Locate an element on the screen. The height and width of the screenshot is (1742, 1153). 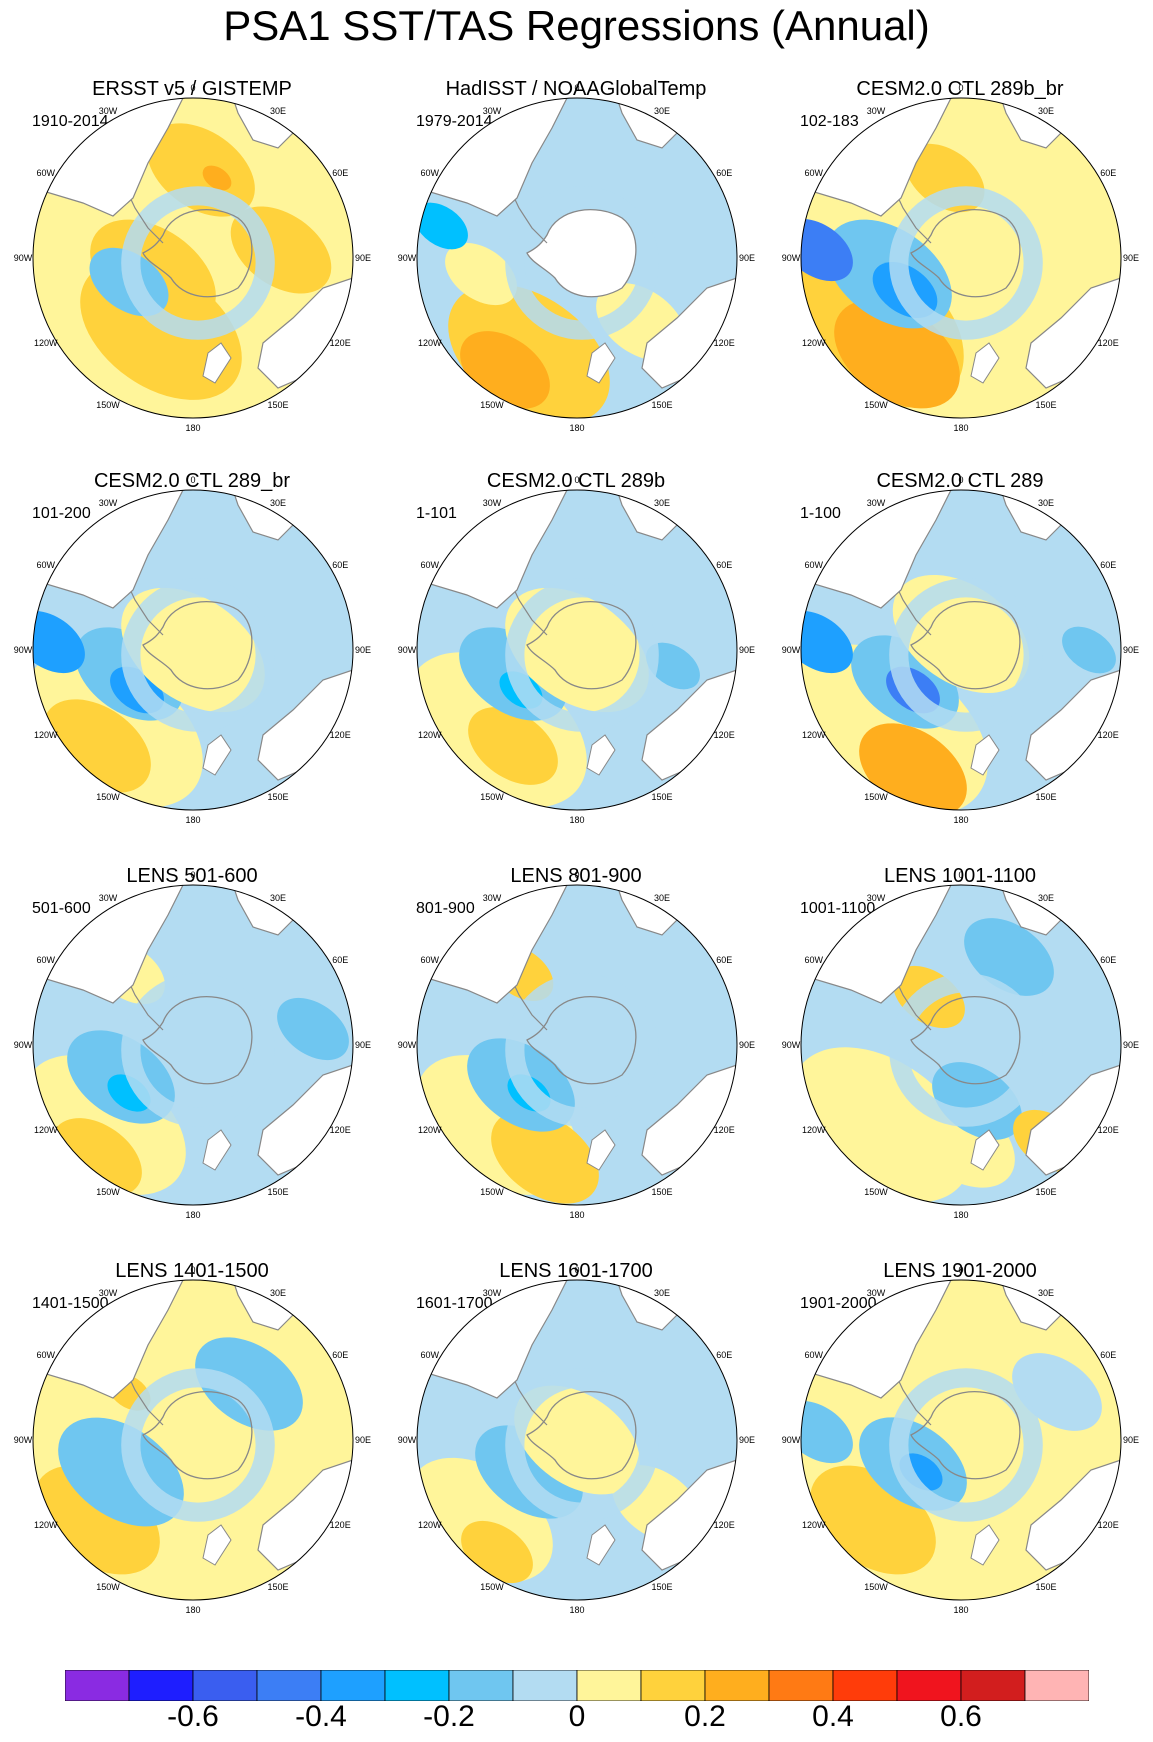
panel-title: LENS 1601-1700 is located at coordinates (576, 1271).